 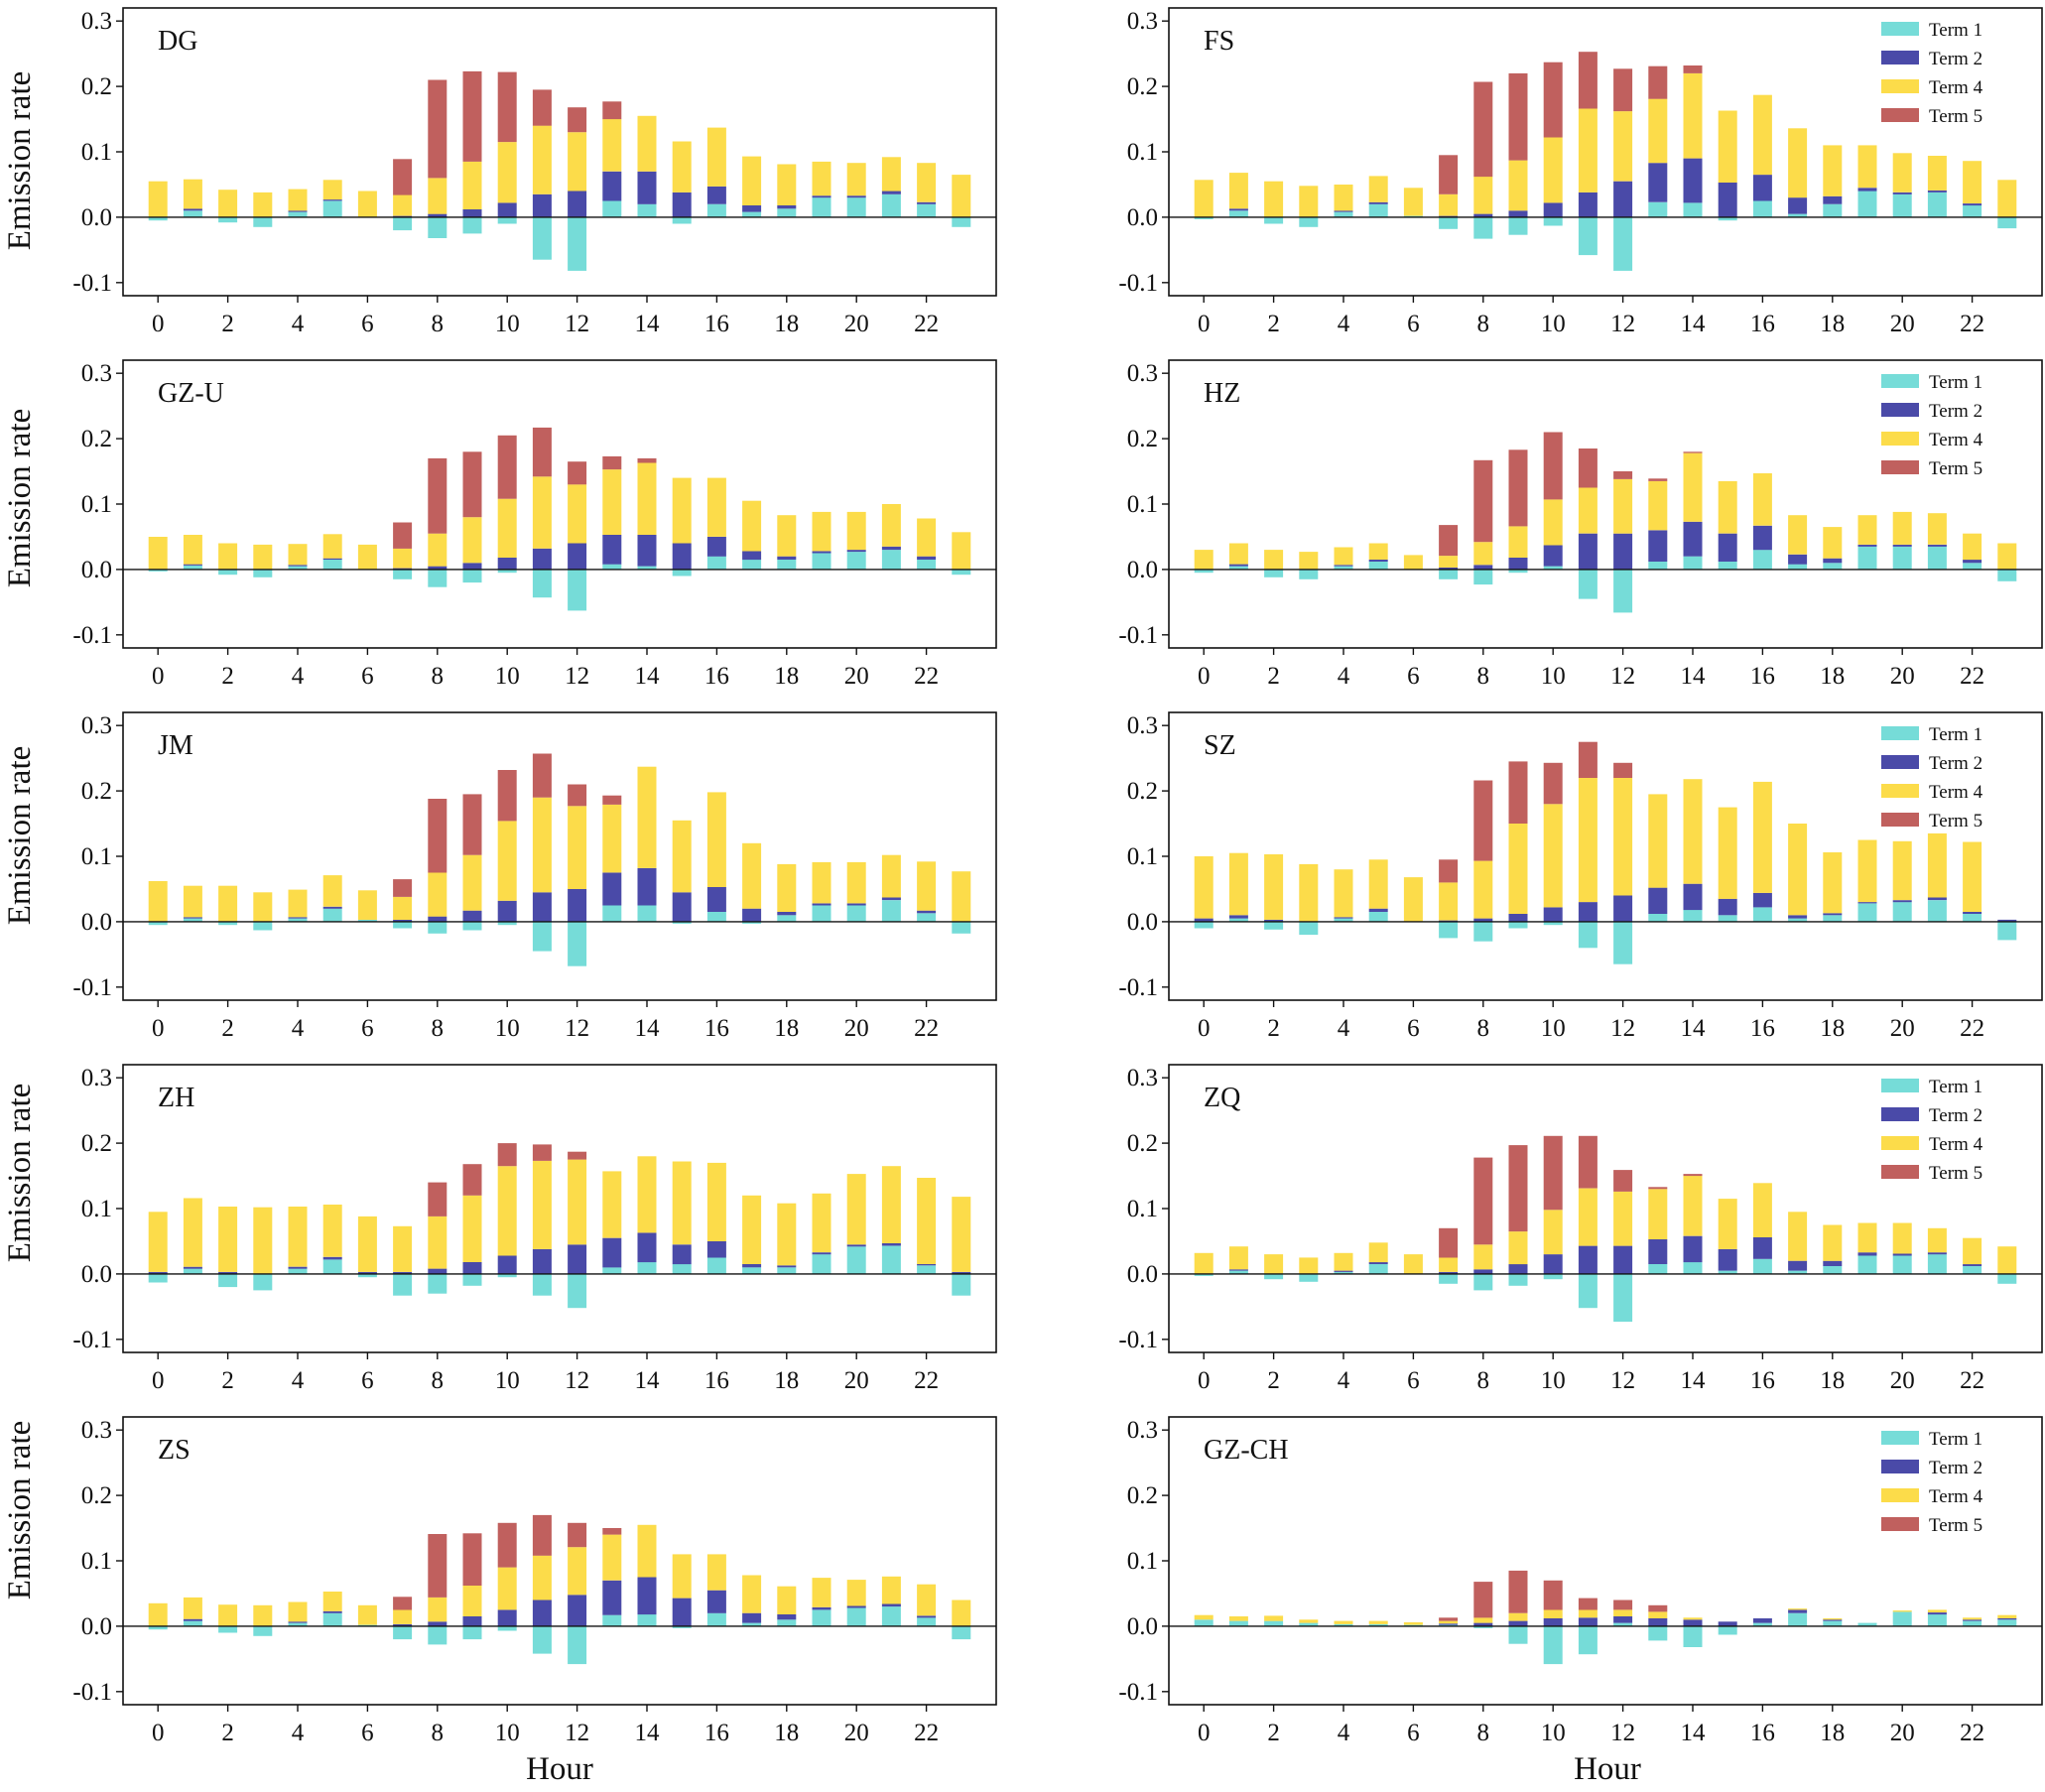 I want to click on axes-frame, so click(x=559, y=856).